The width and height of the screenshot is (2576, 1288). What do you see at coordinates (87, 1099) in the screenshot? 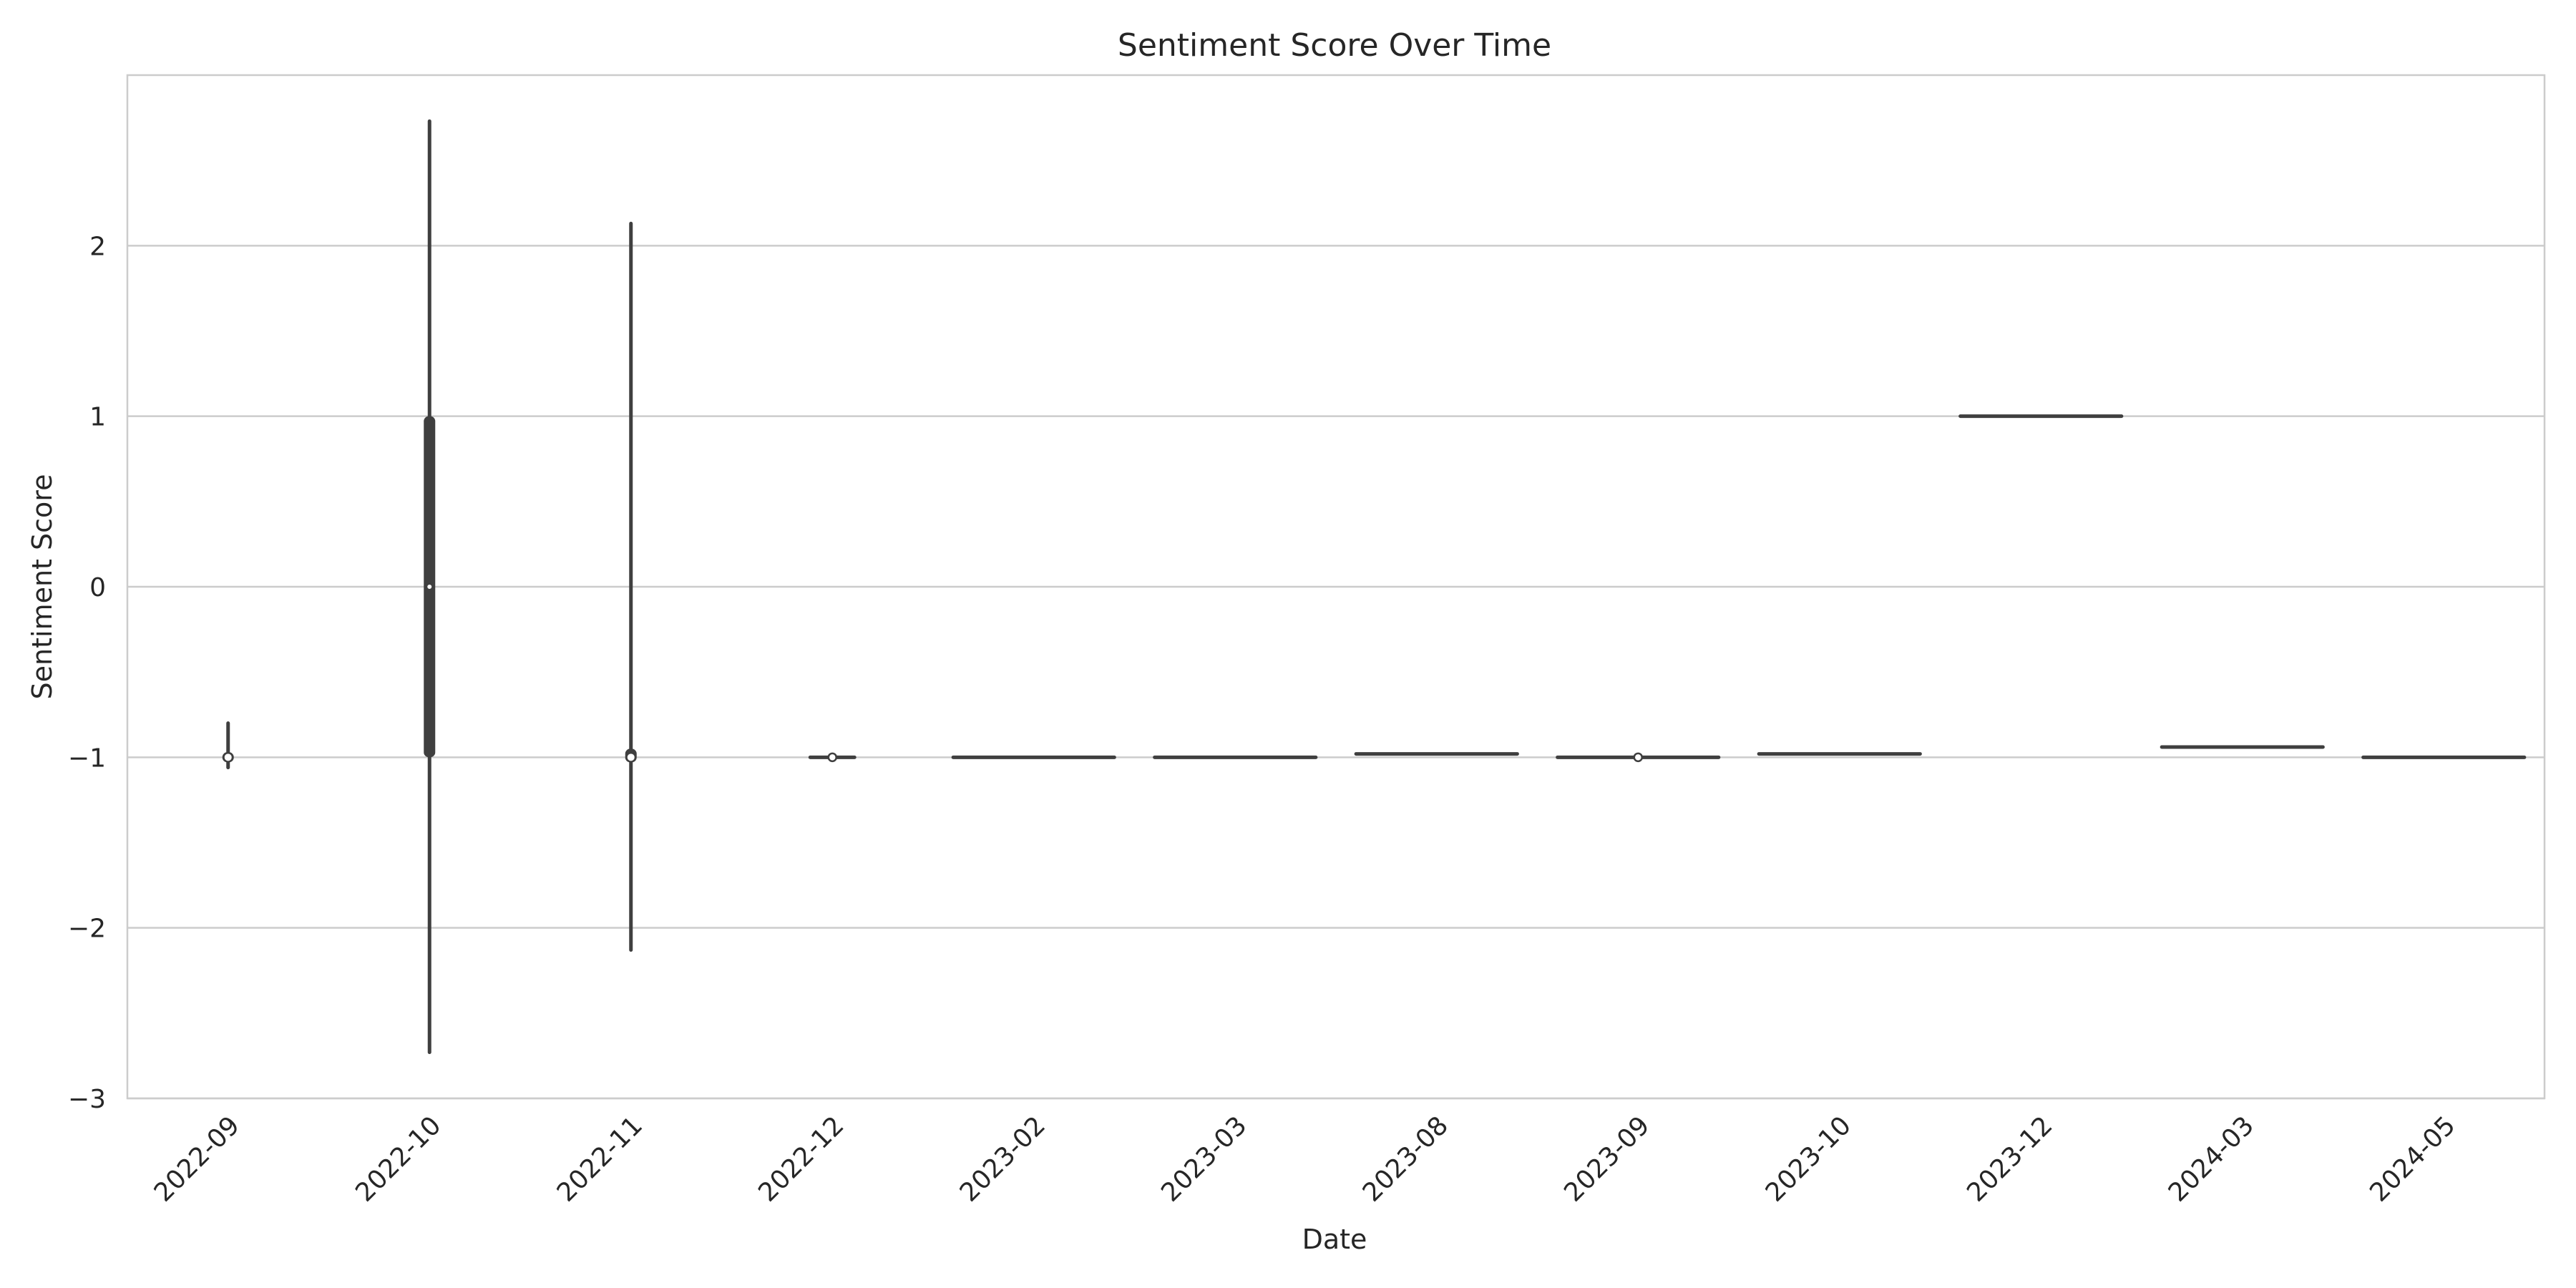
I see `y-tick-label: −3` at bounding box center [87, 1099].